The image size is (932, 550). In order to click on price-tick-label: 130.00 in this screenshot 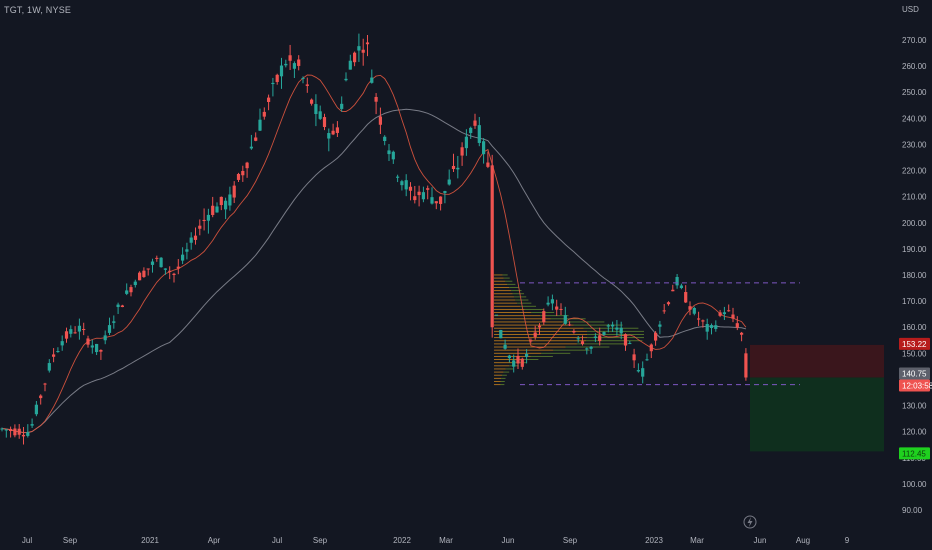, I will do `click(914, 406)`.